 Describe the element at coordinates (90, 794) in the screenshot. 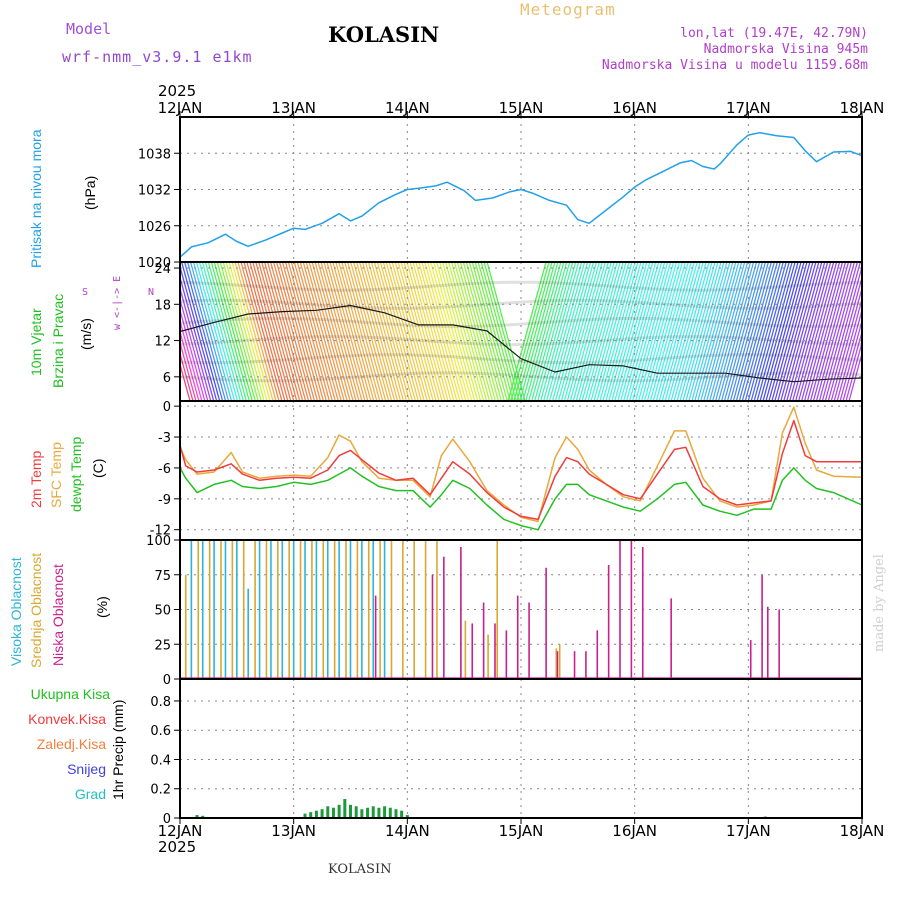

I see `precip-legend-hail: Grad` at that location.